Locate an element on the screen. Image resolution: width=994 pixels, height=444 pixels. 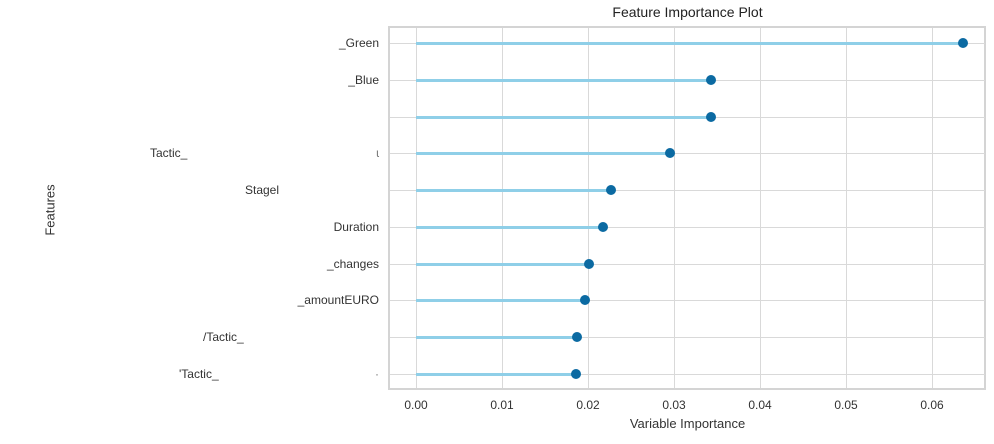
x-tick-label: 0.03 is located at coordinates (674, 405).